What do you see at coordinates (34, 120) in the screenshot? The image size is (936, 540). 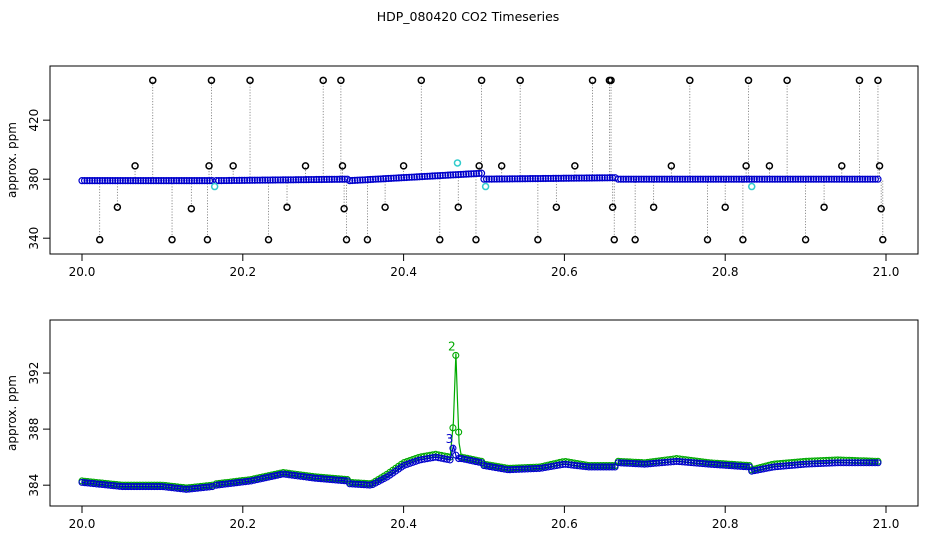 I see `y-tick-label: 420` at bounding box center [34, 120].